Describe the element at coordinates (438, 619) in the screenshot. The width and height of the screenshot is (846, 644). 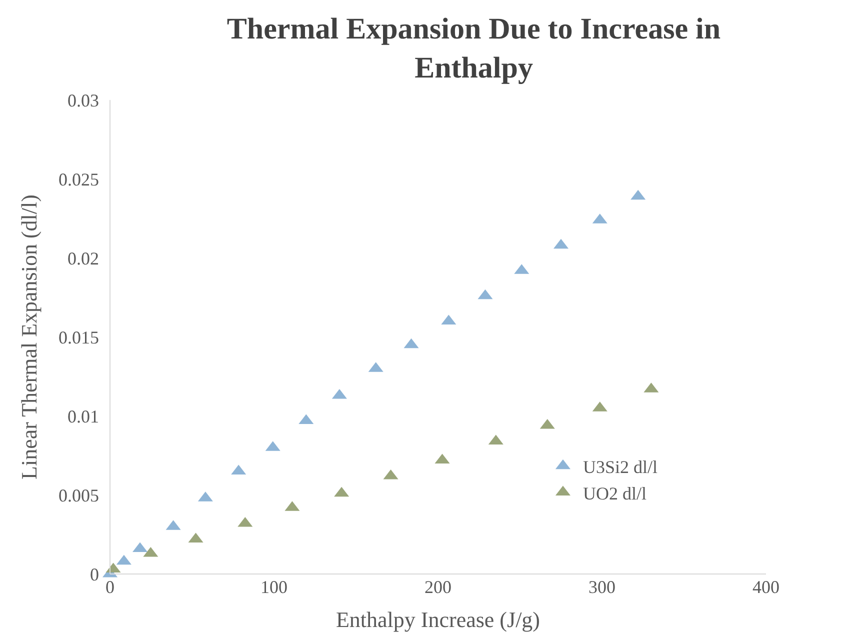
I see `x-axis-title: Enthalpy Increase (J/g)` at that location.